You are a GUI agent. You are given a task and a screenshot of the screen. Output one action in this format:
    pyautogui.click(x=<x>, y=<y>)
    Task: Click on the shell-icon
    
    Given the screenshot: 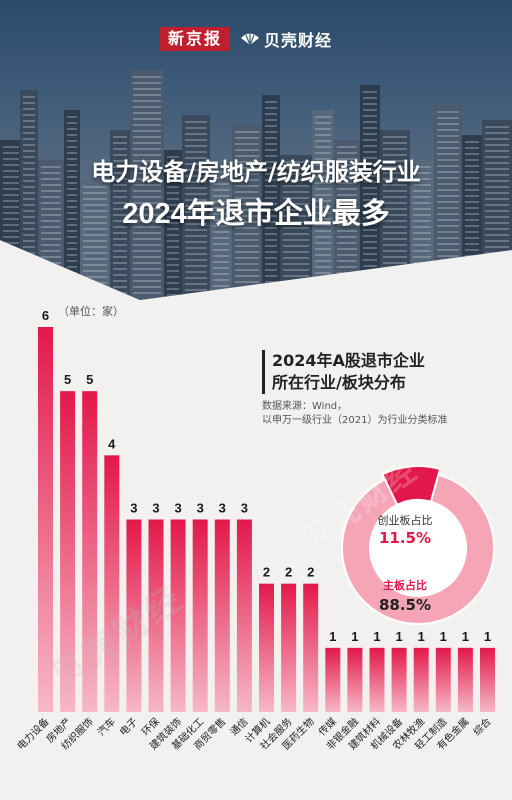 What is the action you would take?
    pyautogui.click(x=250, y=39)
    